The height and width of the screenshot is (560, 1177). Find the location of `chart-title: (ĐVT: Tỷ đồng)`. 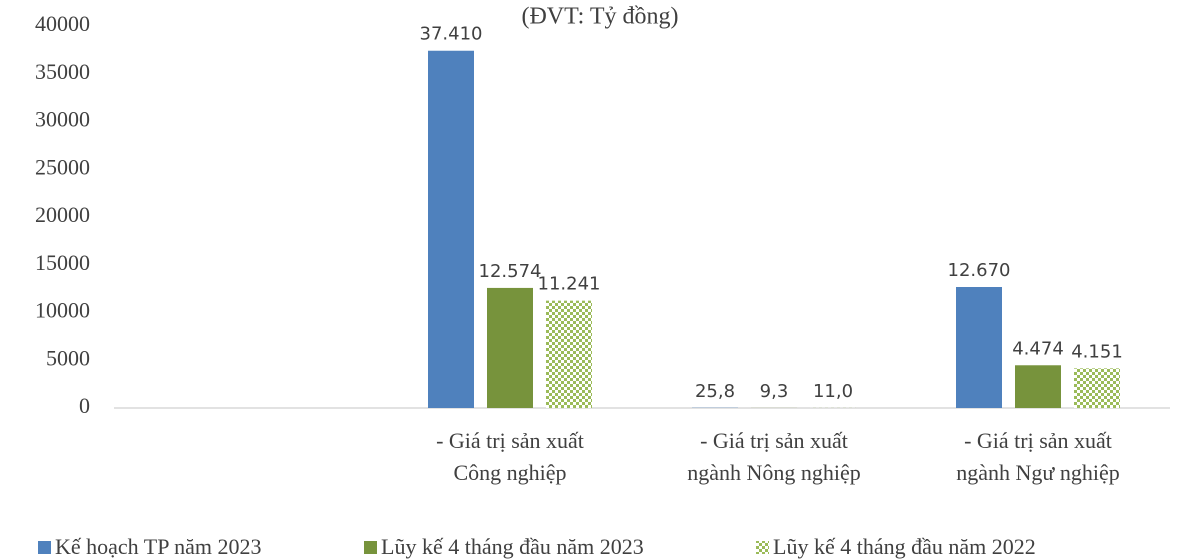

chart-title: (ĐVT: Tỷ đồng) is located at coordinates (599, 17).